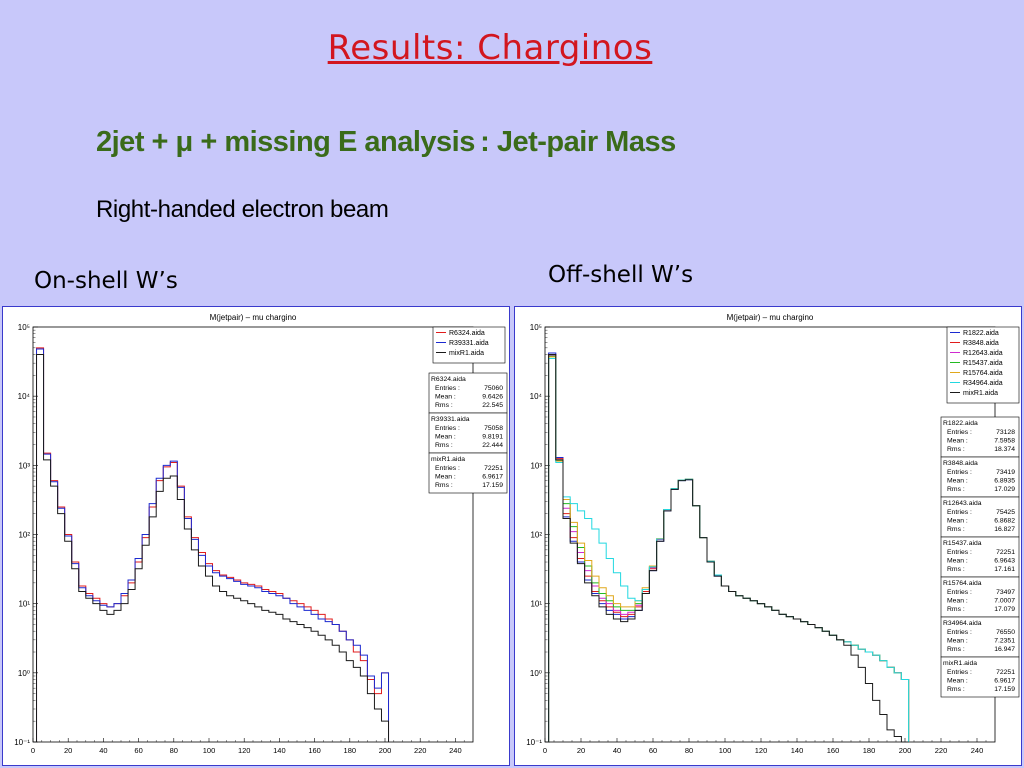  Describe the element at coordinates (1004, 529) in the screenshot. I see `stats-rms-value: 16.827` at that location.